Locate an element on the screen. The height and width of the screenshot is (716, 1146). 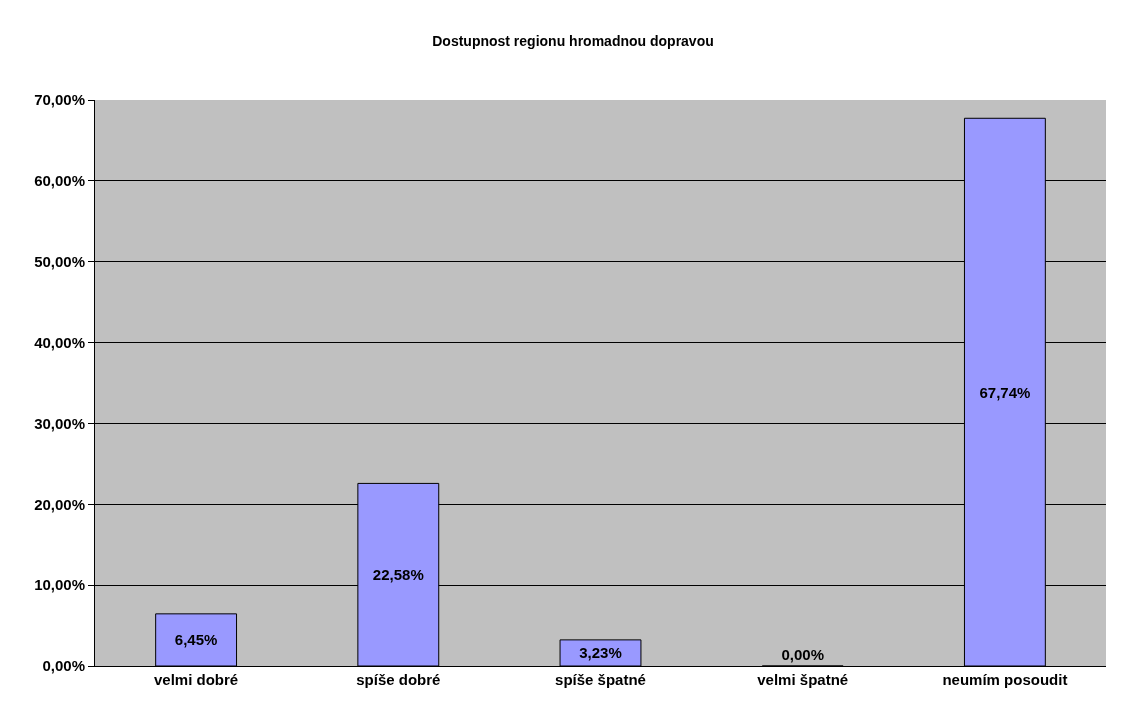
y-tick-label: 70,00% is located at coordinates (59, 100).